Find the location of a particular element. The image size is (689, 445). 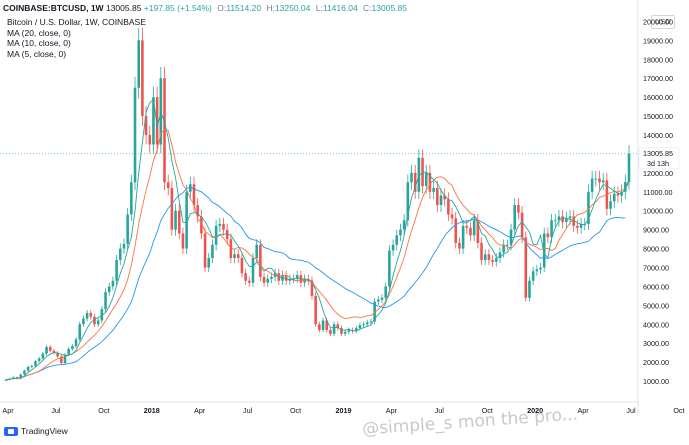

y-tick-label: 9000.00 is located at coordinates (656, 230).